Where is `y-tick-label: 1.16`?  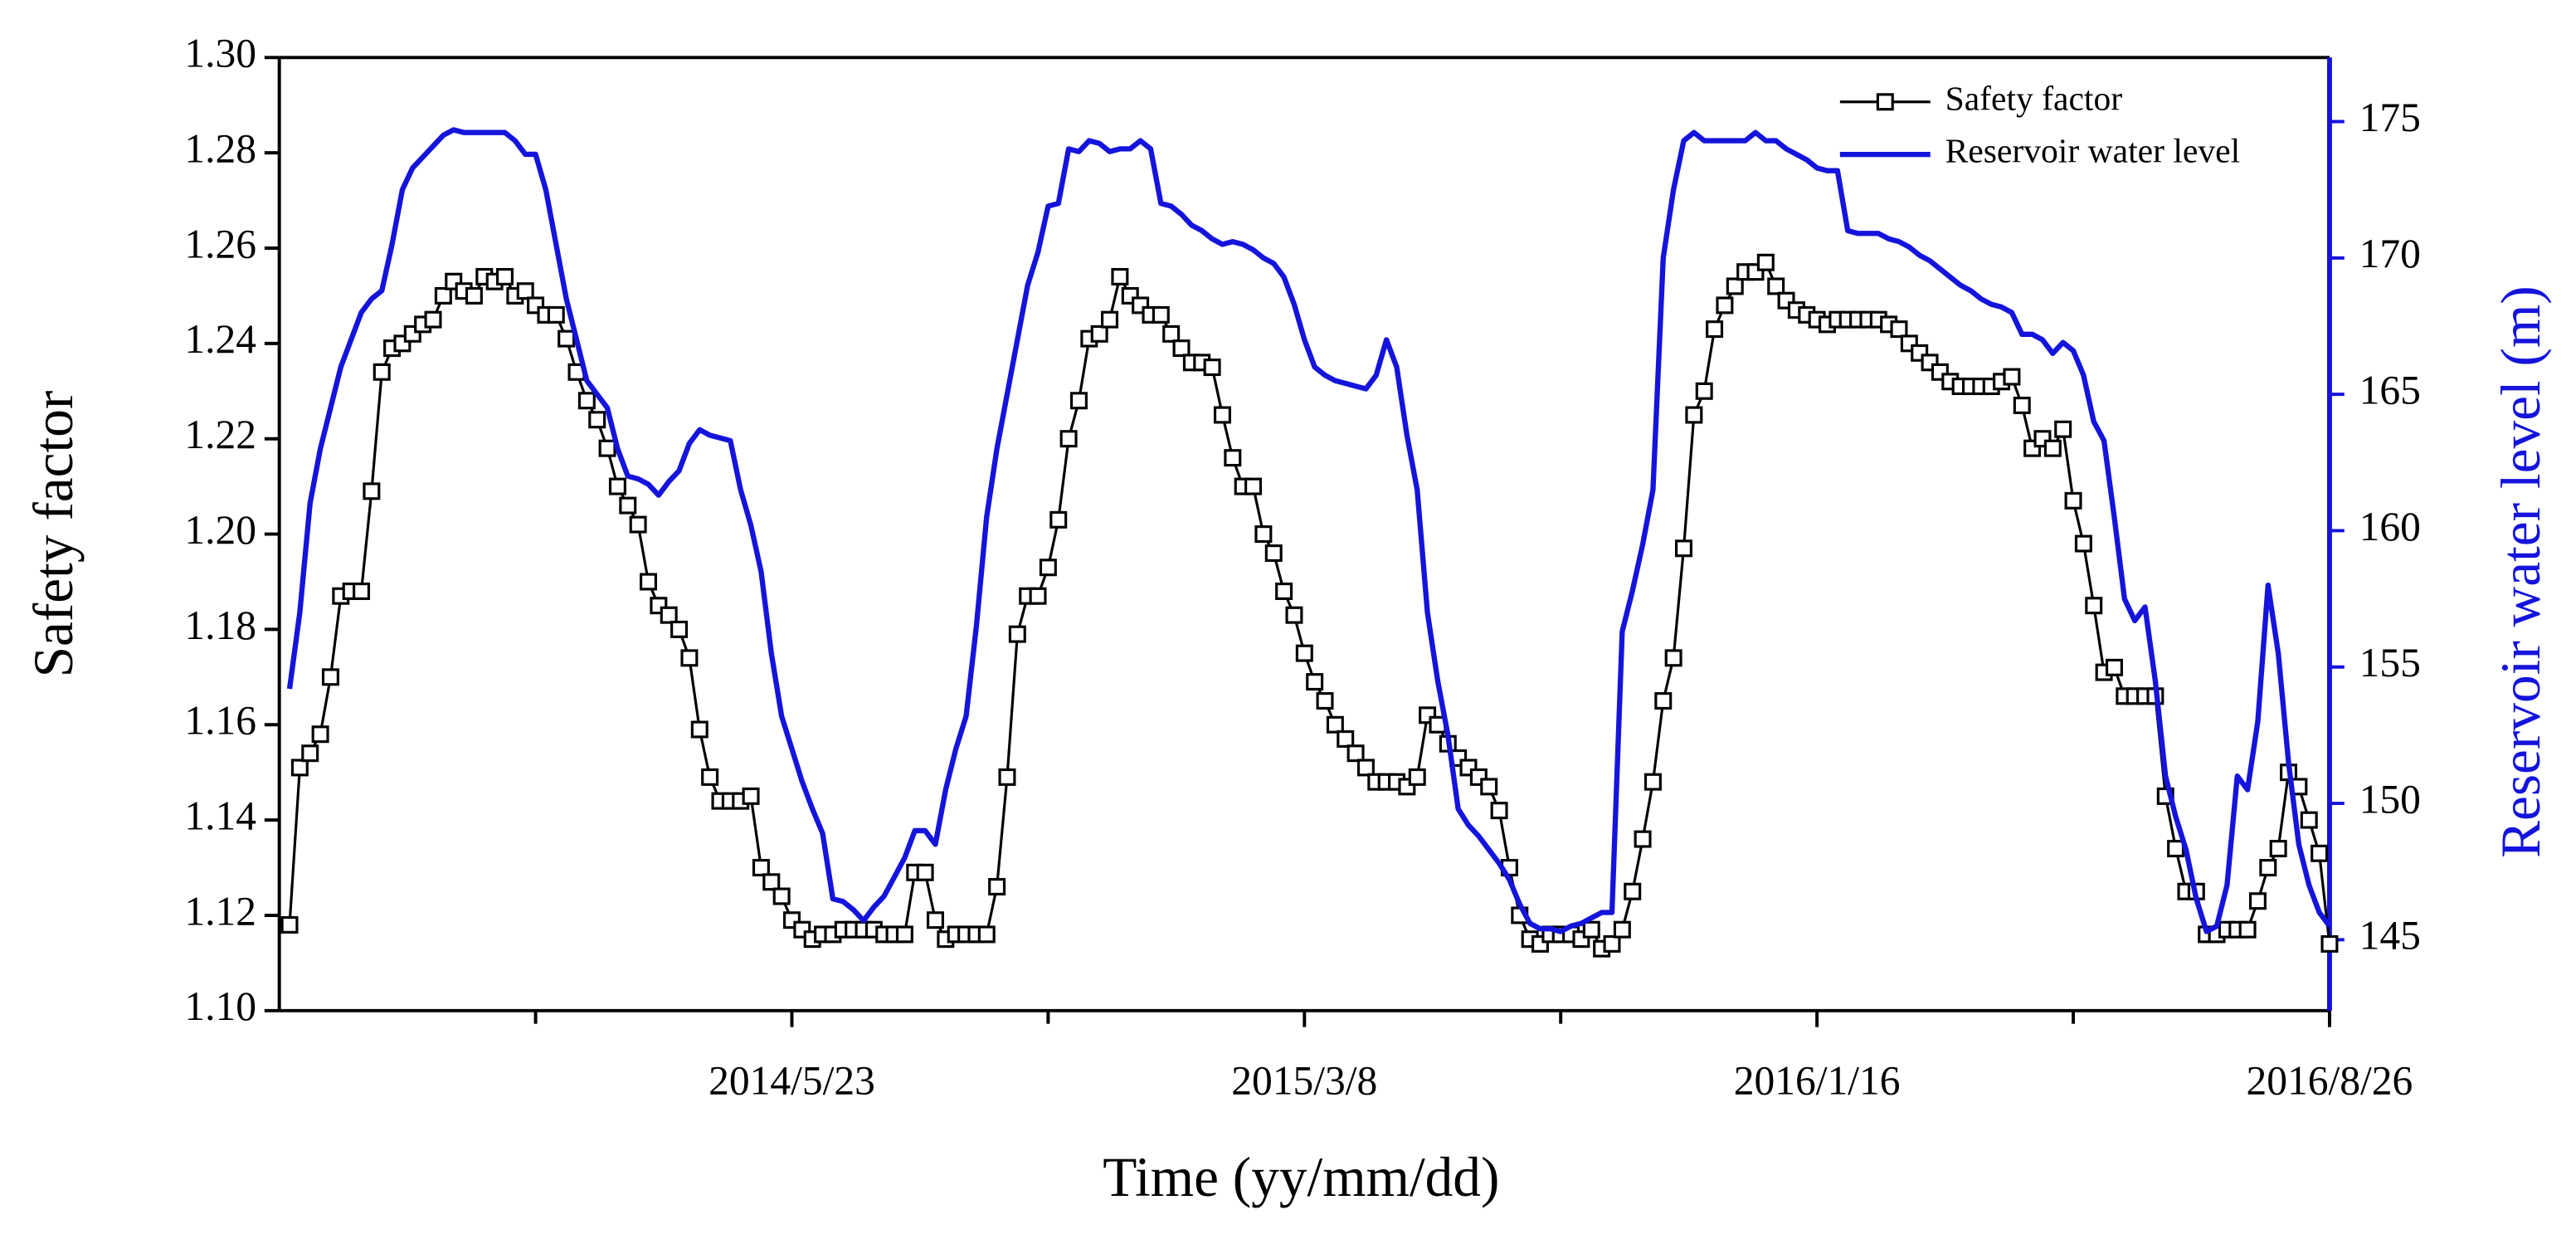
y-tick-label: 1.16 is located at coordinates (220, 721).